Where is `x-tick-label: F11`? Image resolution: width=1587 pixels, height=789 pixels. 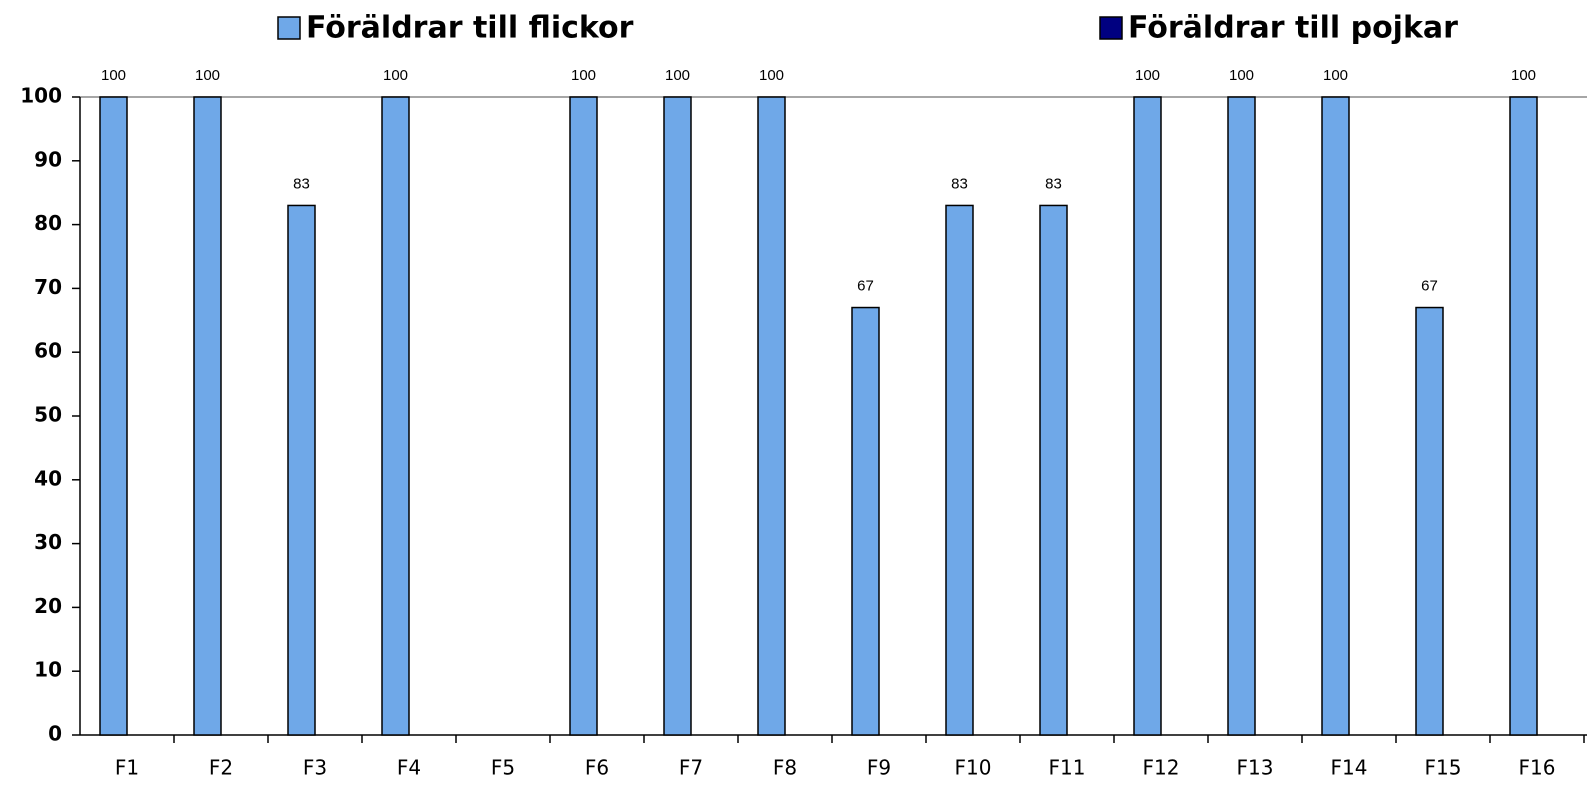 x-tick-label: F11 is located at coordinates (1067, 768).